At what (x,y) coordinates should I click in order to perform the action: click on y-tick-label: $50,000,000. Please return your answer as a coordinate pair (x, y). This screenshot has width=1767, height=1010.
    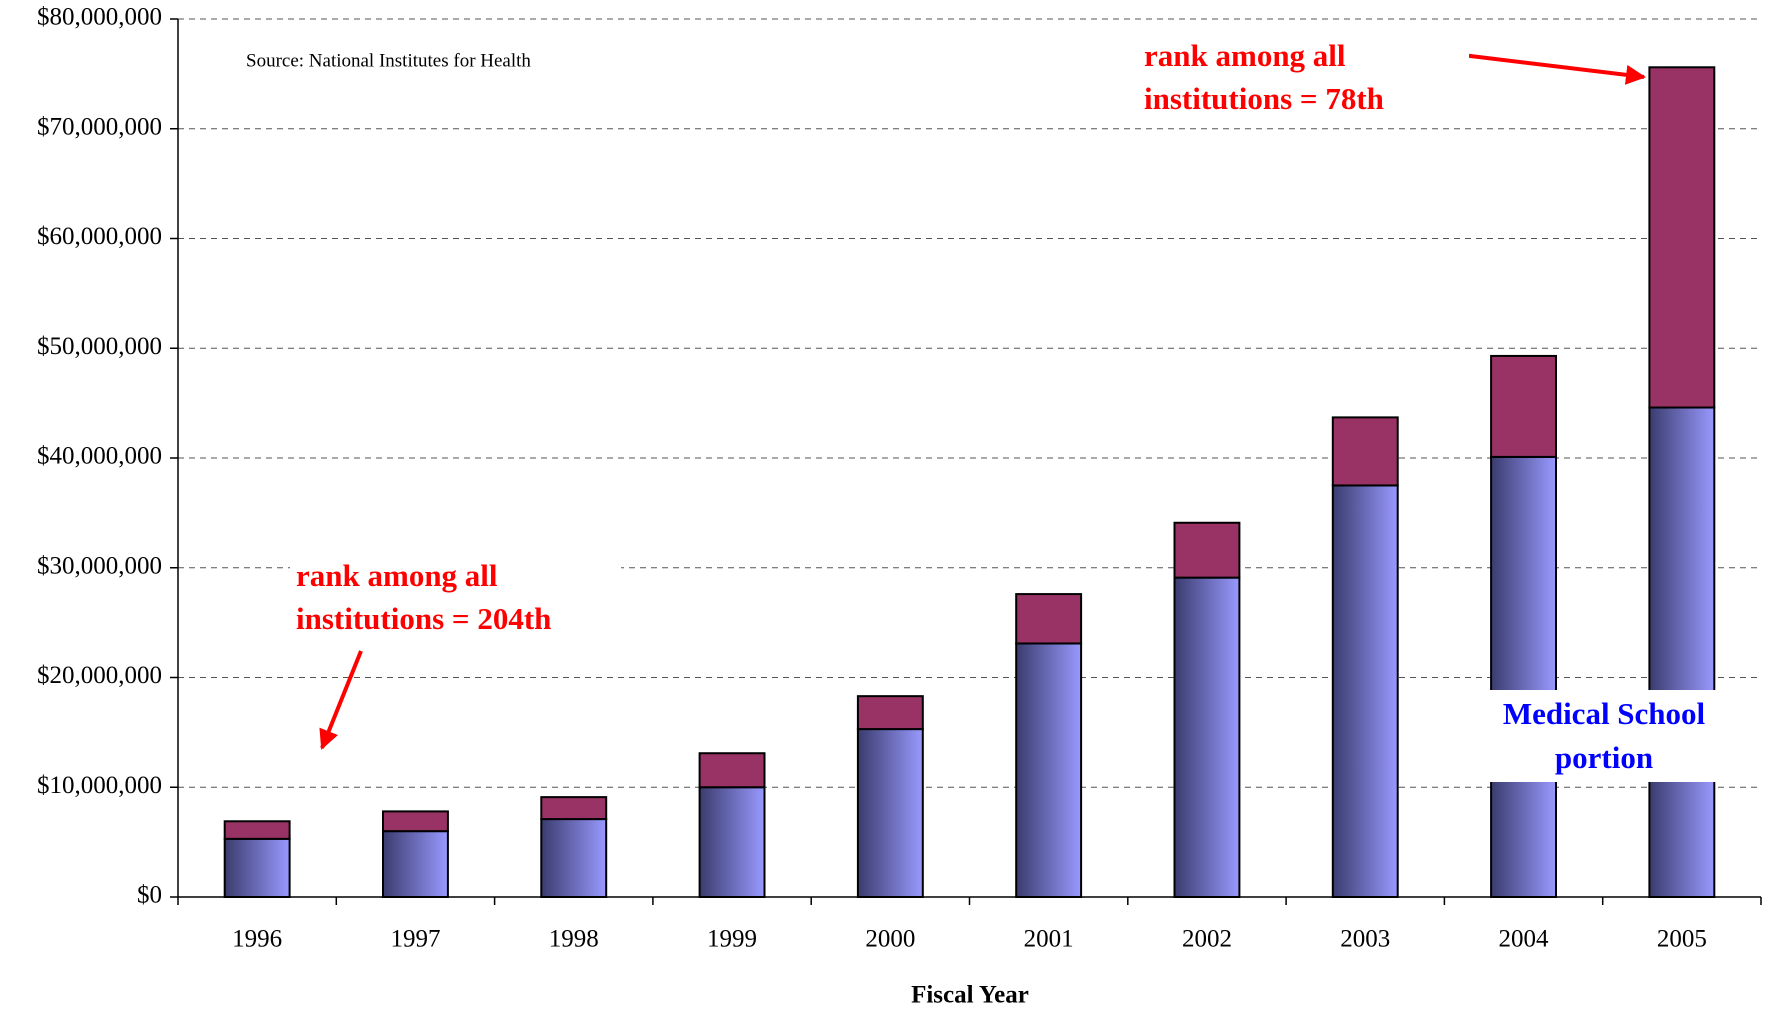
    Looking at the image, I should click on (99, 346).